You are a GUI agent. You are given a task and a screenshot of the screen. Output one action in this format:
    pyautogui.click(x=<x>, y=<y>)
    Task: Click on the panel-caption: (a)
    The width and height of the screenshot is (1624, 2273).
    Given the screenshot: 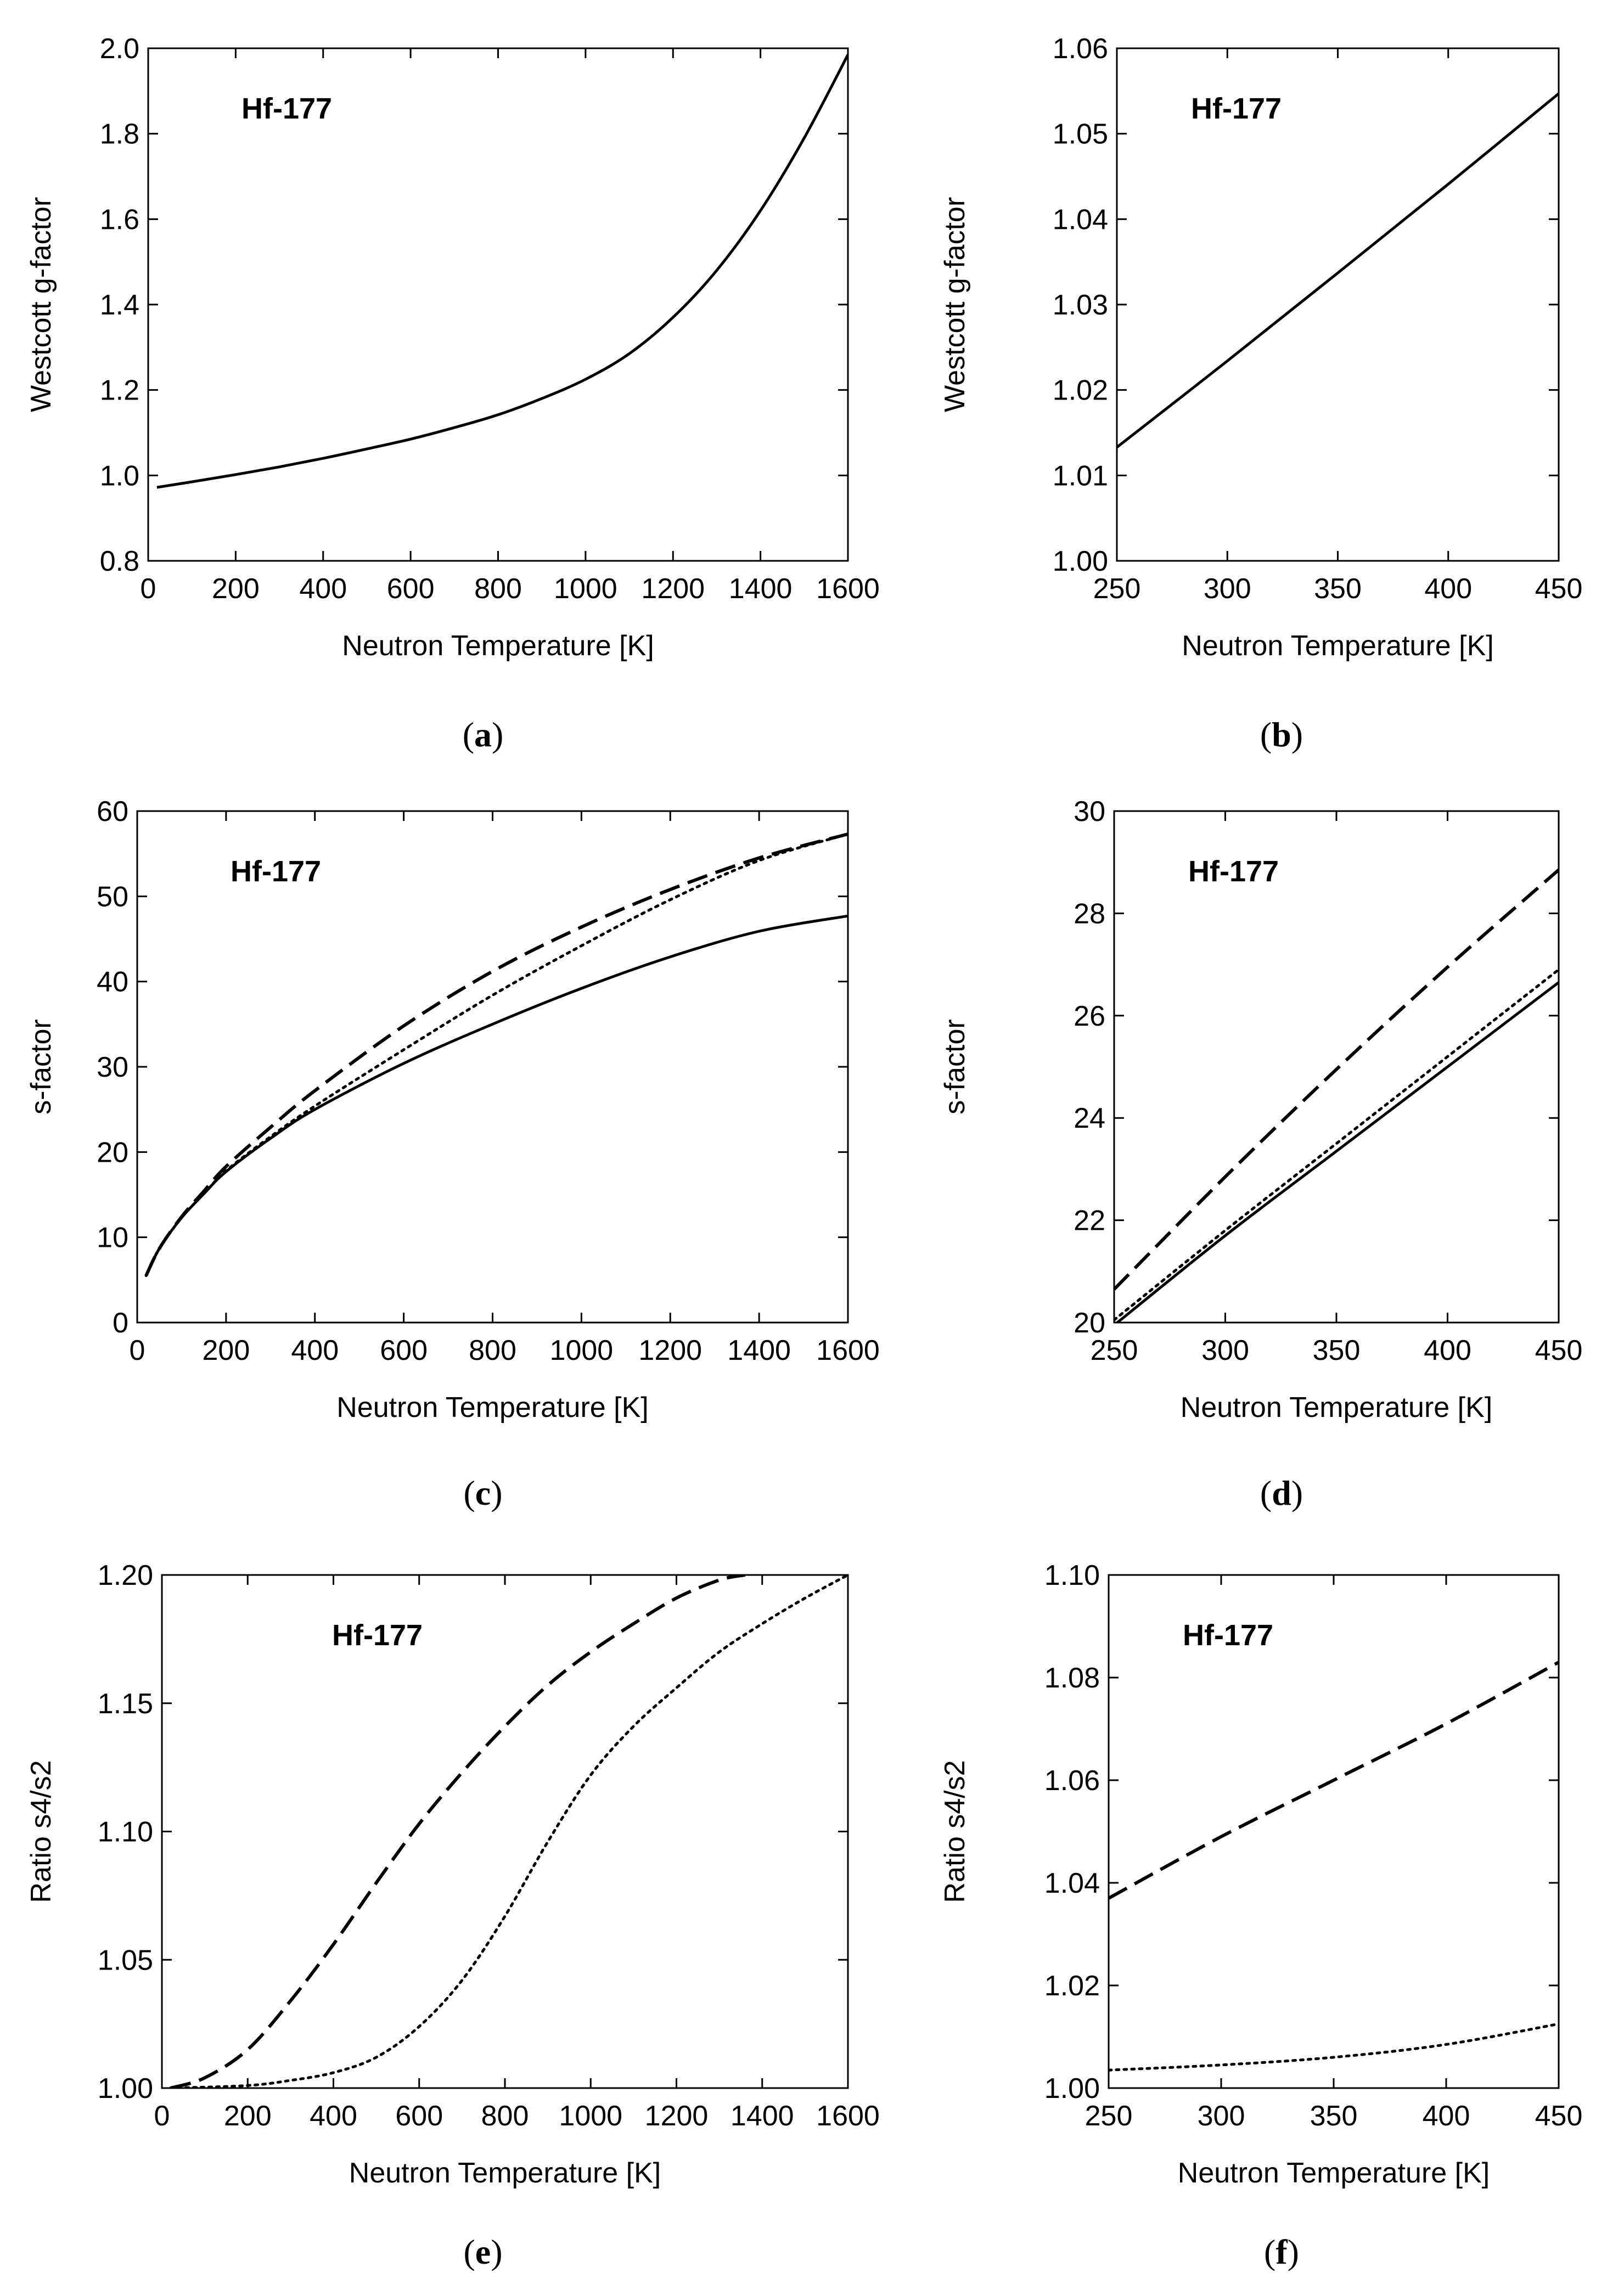 What is the action you would take?
    pyautogui.click(x=483, y=734)
    